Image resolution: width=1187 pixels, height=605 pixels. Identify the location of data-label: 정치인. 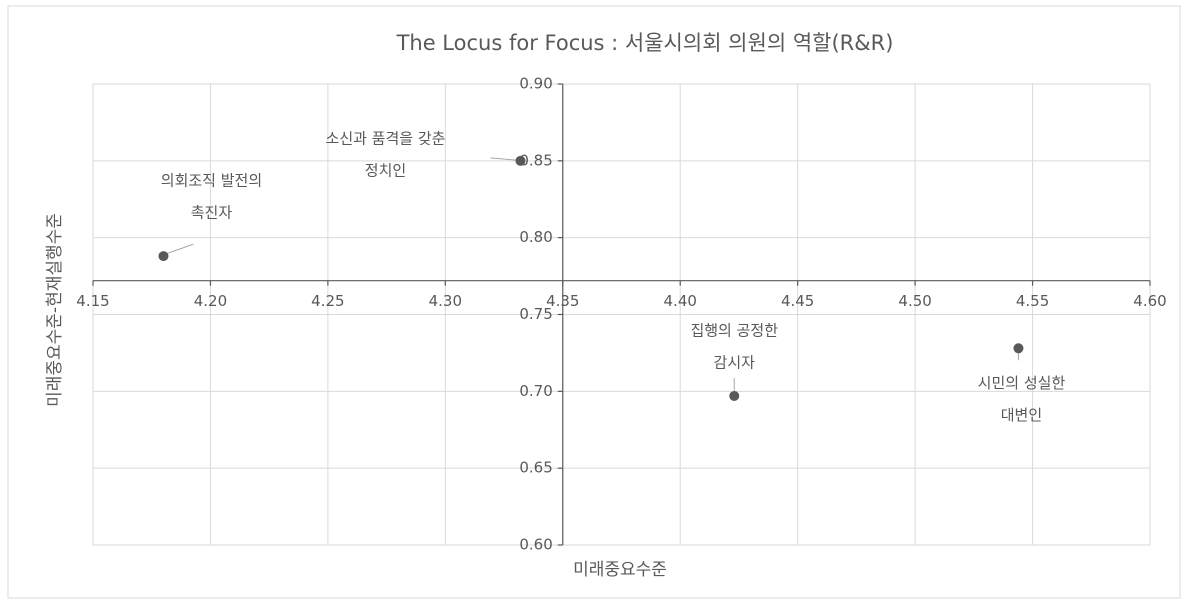
(385, 170).